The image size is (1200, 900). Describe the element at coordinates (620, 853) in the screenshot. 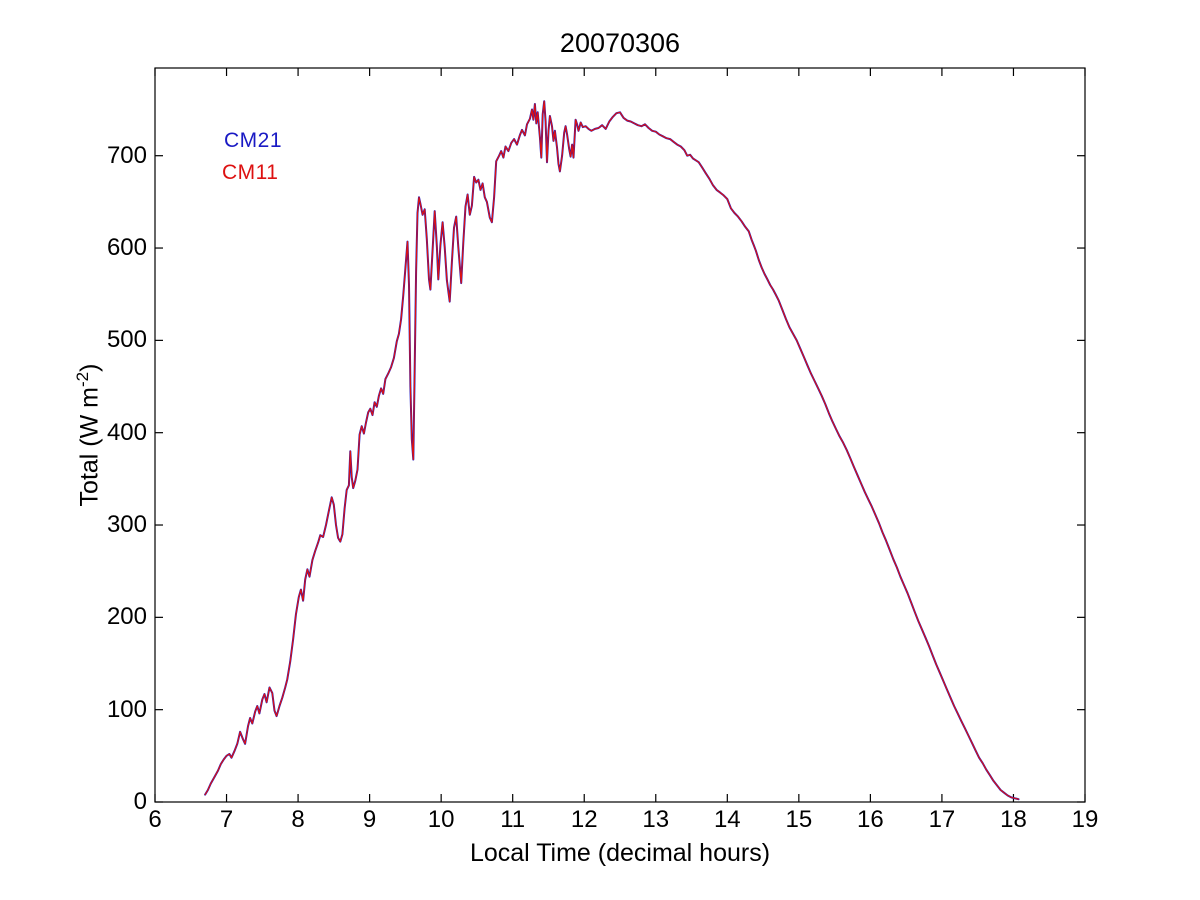

I see `x-axis-label: Local Time (decimal hours)` at that location.